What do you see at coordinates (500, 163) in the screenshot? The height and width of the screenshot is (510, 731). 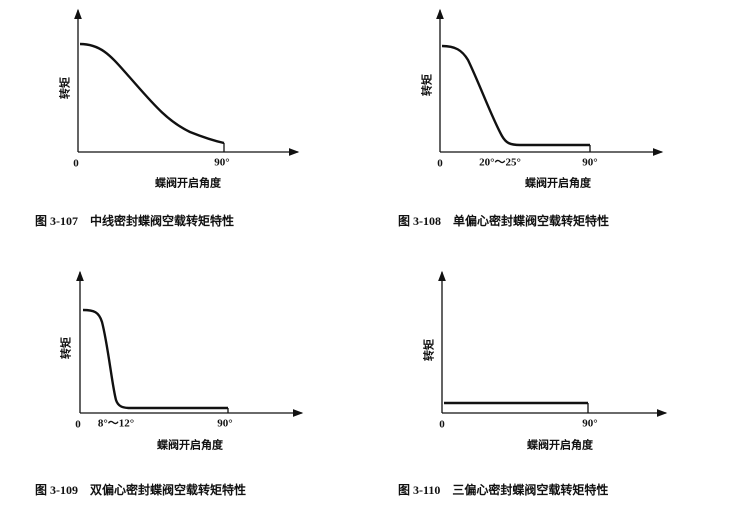 I see `tick-label: 20°～25°` at bounding box center [500, 163].